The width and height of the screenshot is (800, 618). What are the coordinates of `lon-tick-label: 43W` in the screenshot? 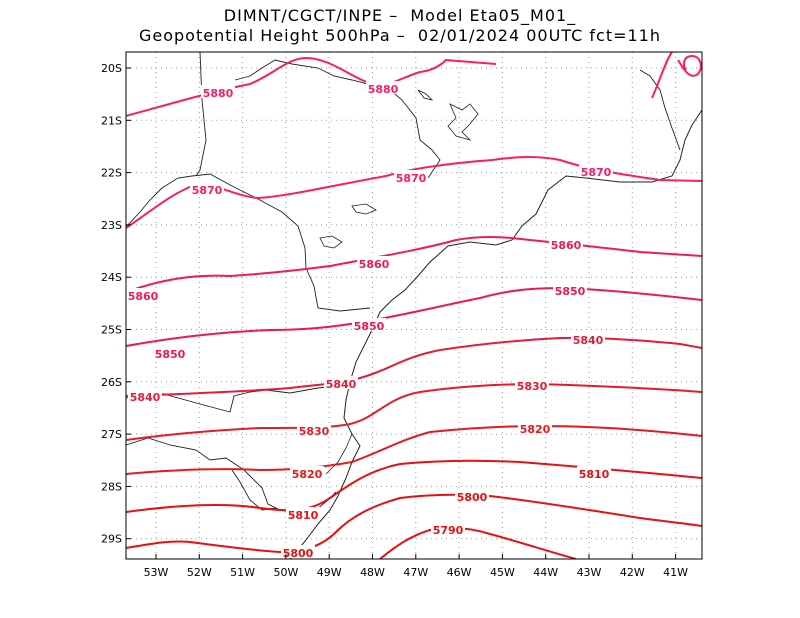 It's located at (589, 572).